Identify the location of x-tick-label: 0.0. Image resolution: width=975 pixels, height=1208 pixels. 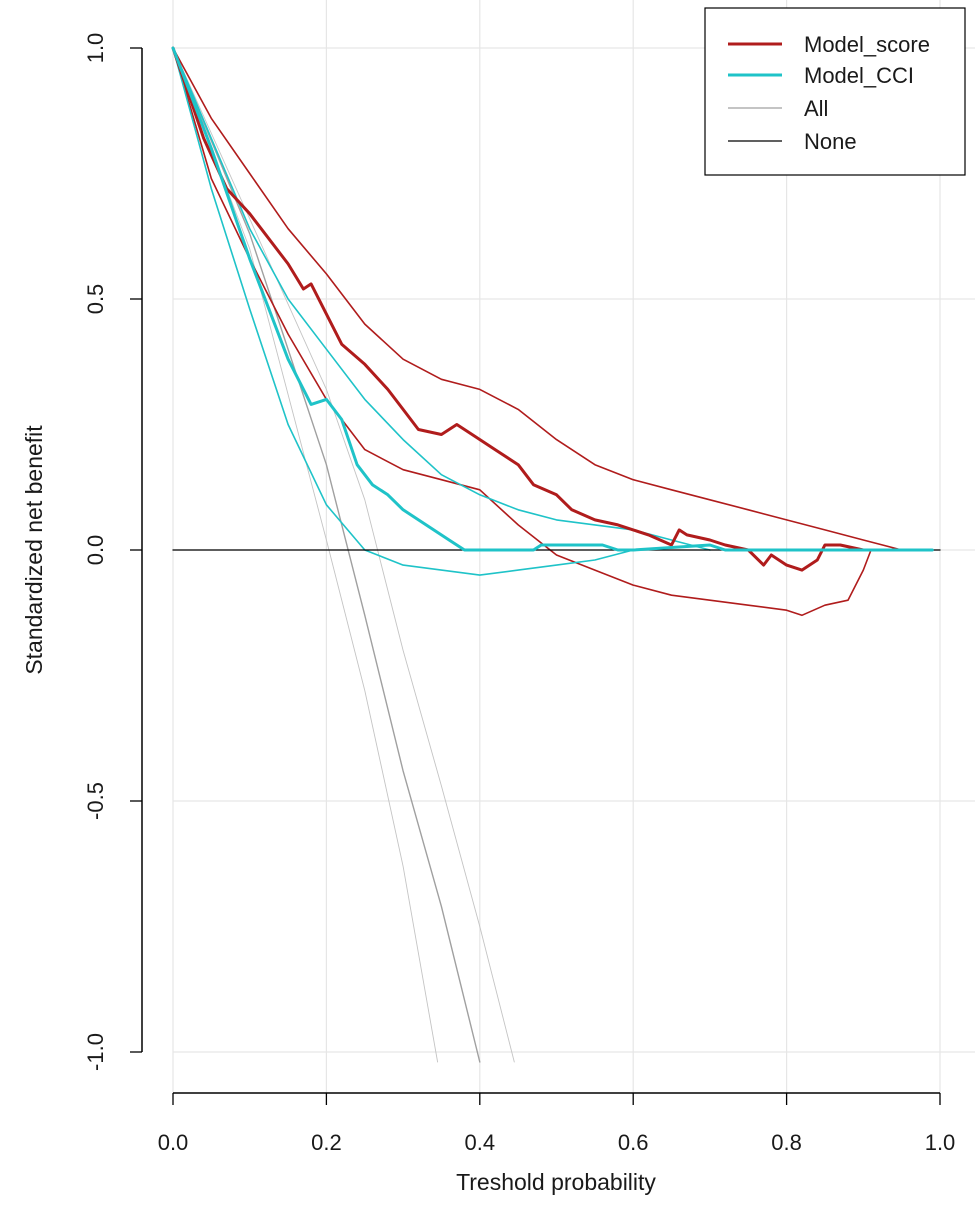
(173, 1142).